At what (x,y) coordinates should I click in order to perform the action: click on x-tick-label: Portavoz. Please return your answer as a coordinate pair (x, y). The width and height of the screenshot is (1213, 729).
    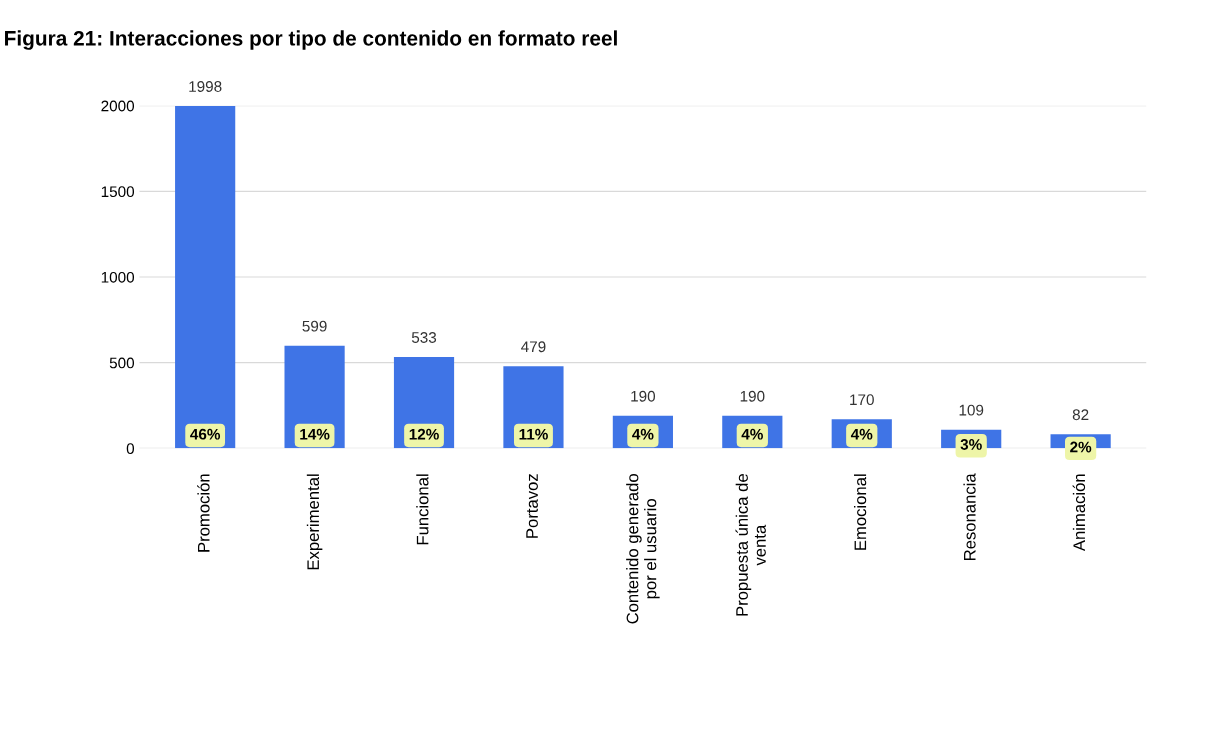
    Looking at the image, I should click on (532, 506).